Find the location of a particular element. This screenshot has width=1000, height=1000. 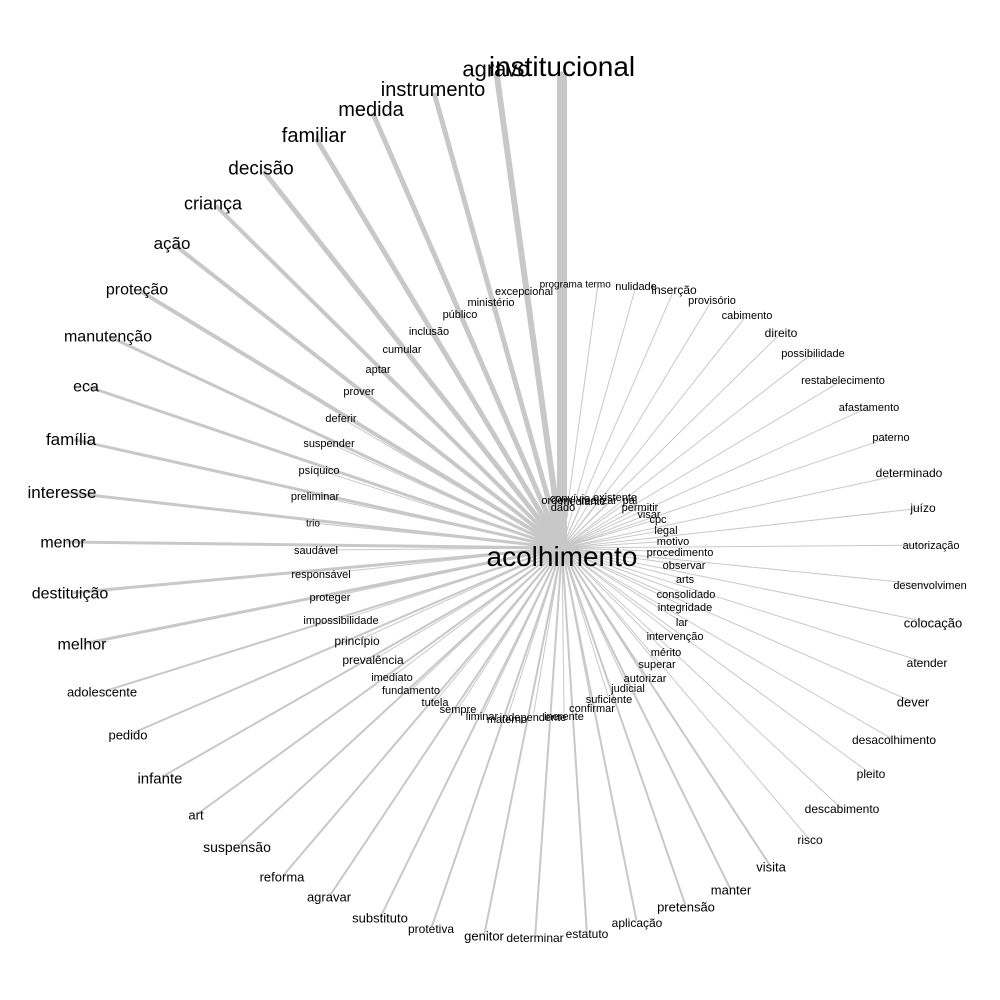

edge-procedimento is located at coordinates (619, 550).